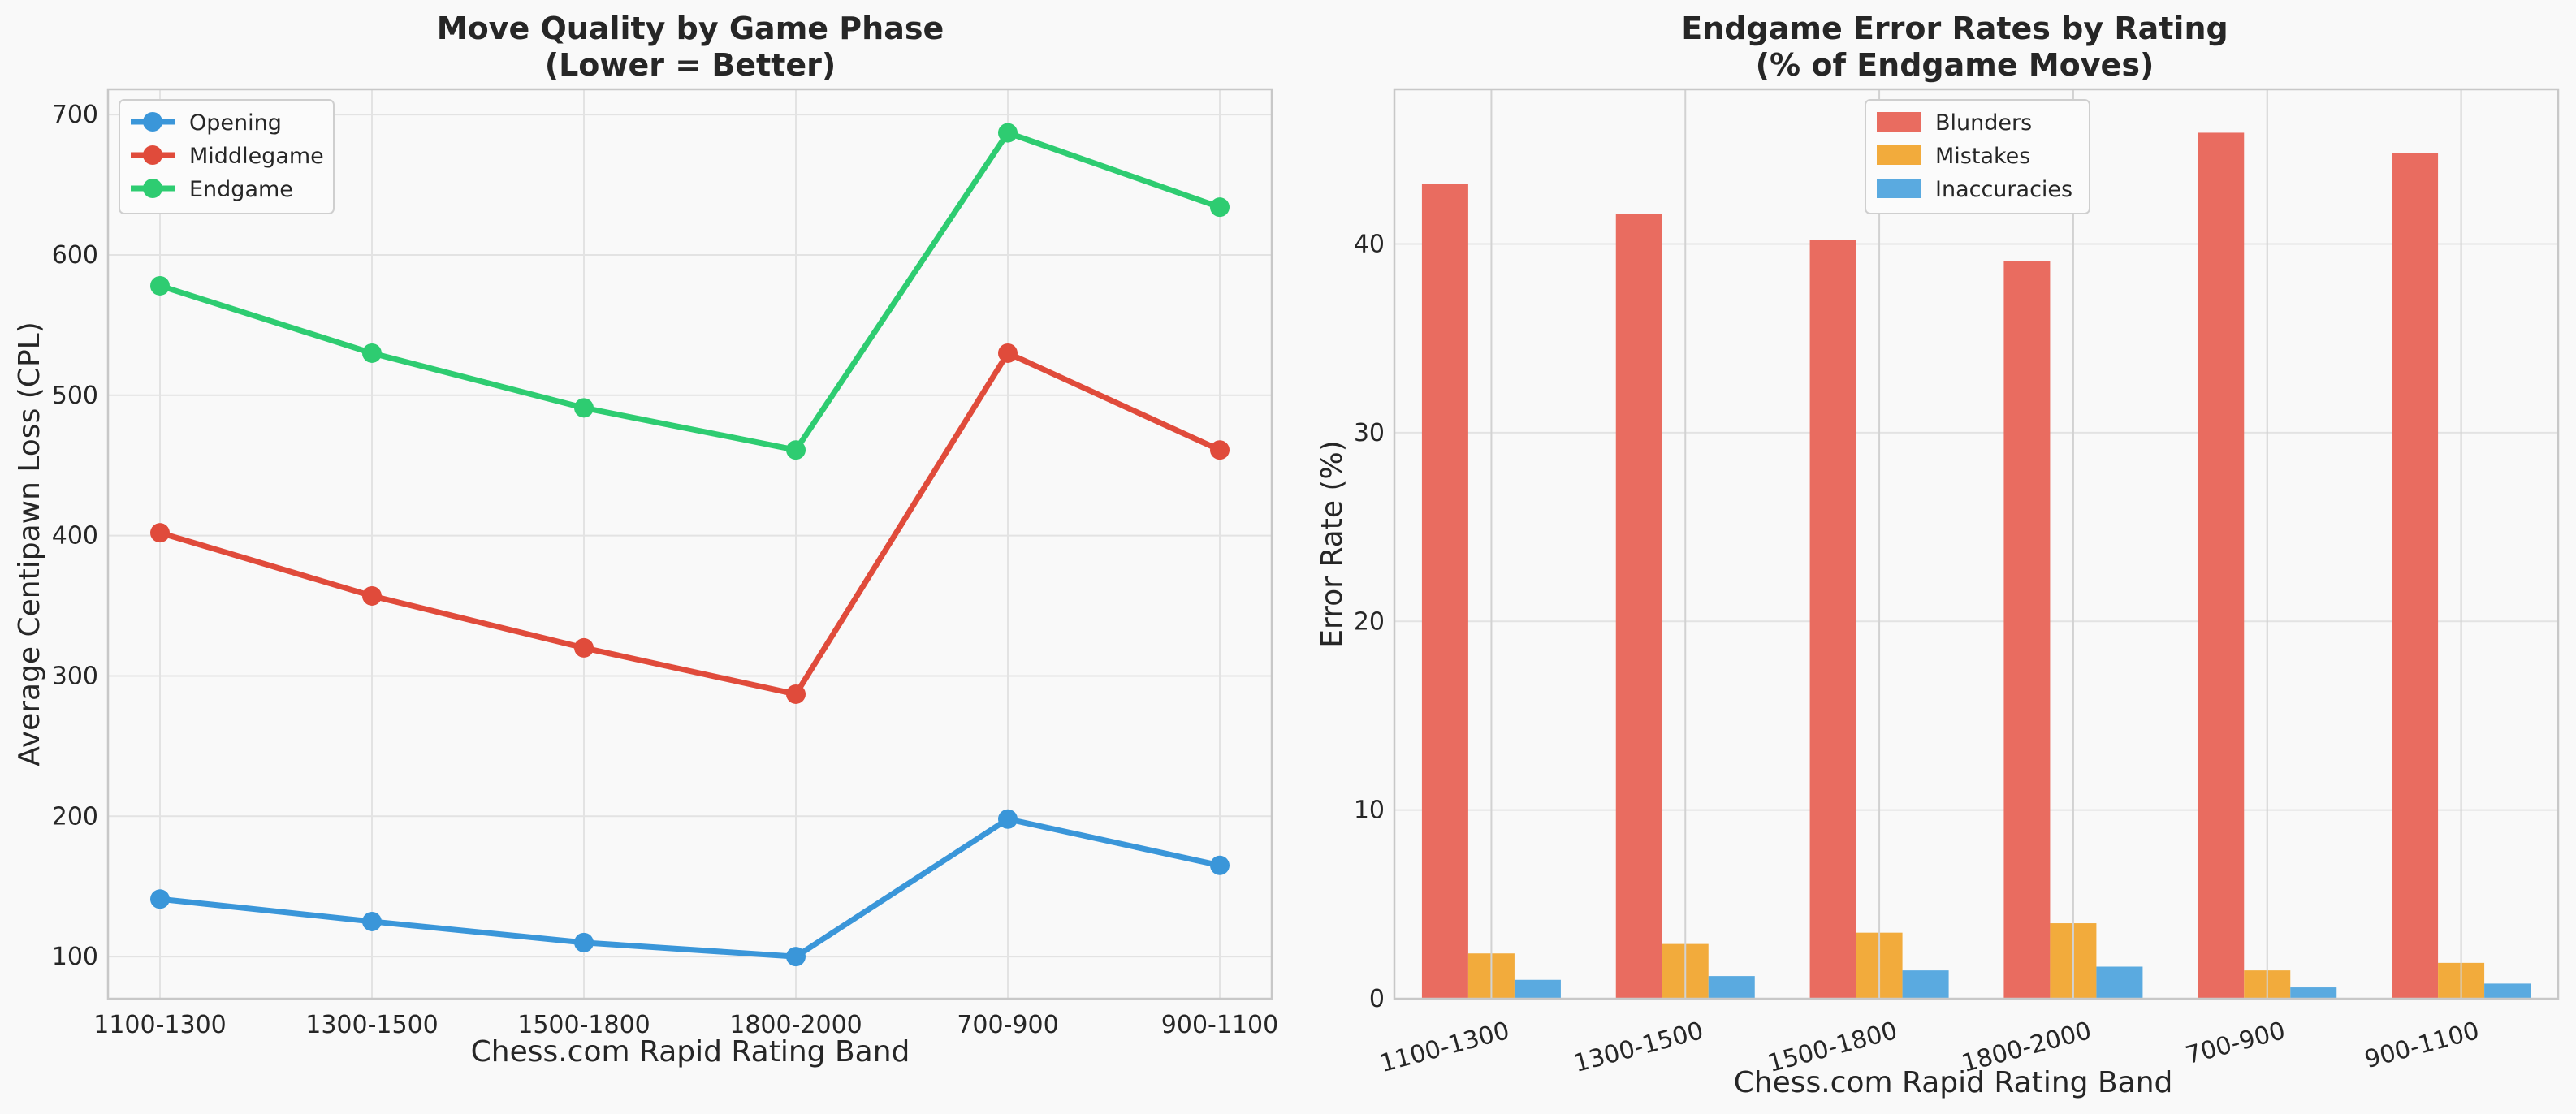 The image size is (2576, 1114). What do you see at coordinates (2236, 1043) in the screenshot?
I see `bar-chart-x-tick-label: 700-900` at bounding box center [2236, 1043].